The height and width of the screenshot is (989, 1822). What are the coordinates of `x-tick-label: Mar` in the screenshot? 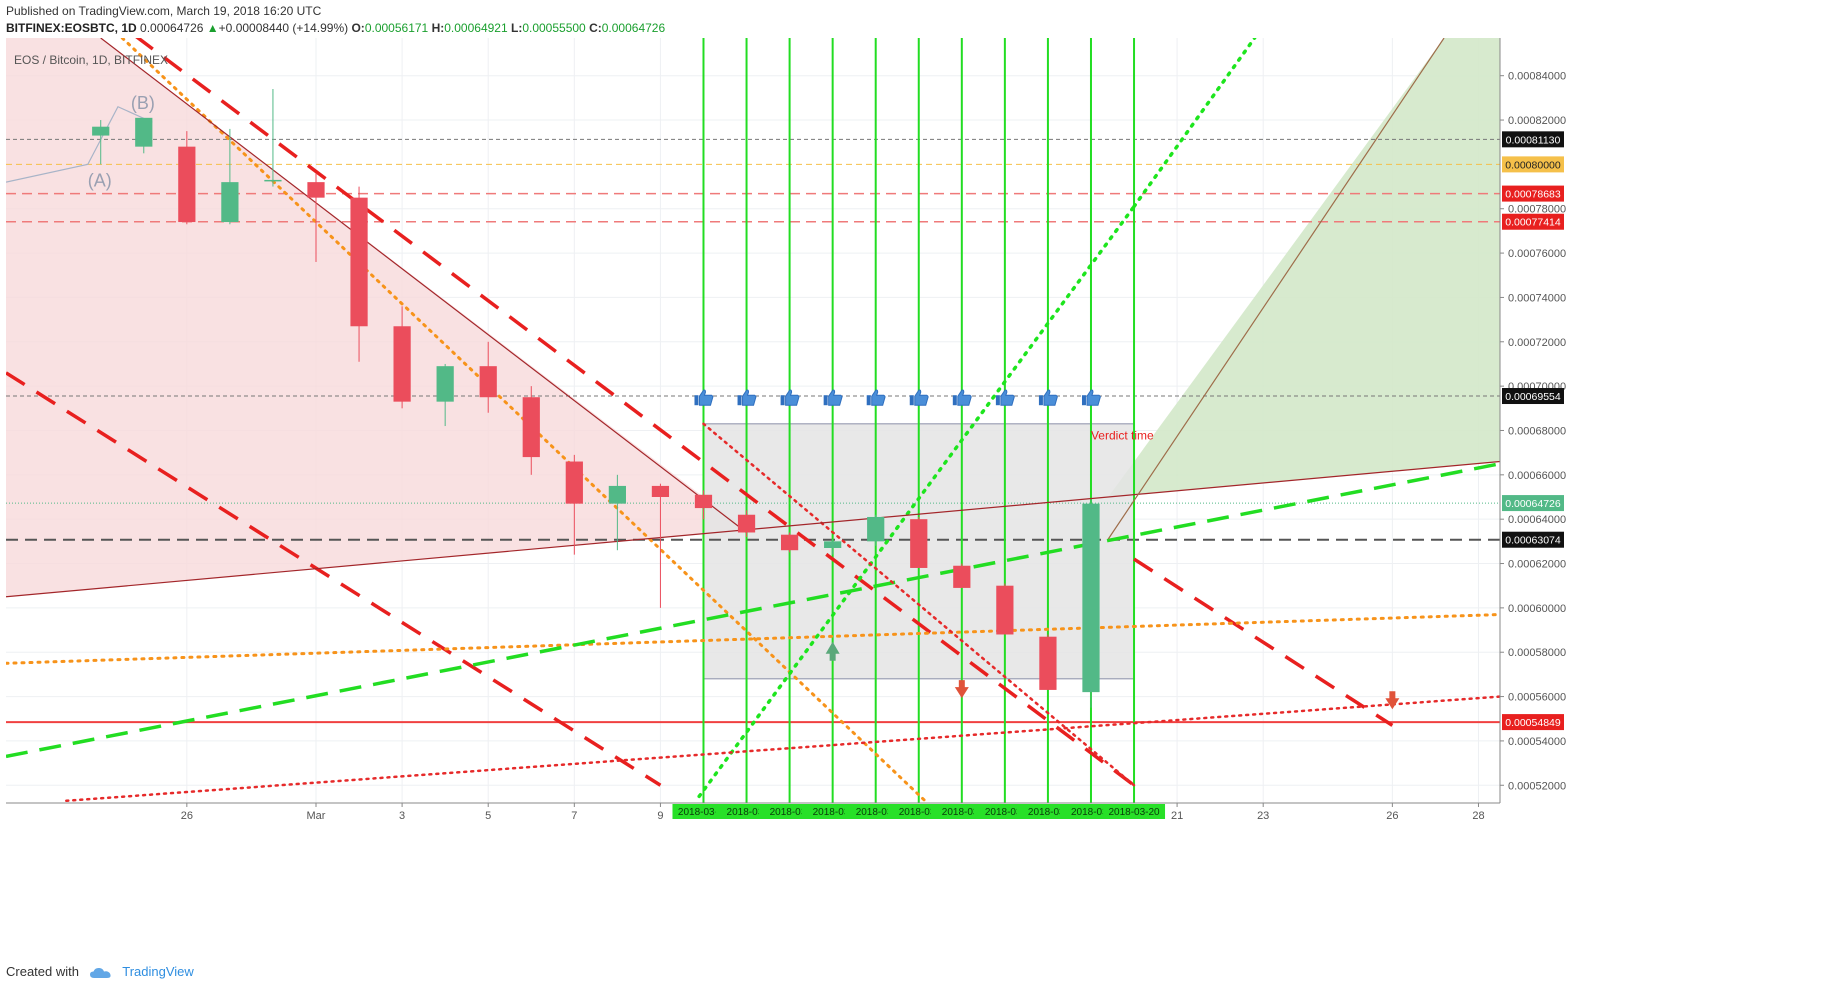 It's located at (316, 816).